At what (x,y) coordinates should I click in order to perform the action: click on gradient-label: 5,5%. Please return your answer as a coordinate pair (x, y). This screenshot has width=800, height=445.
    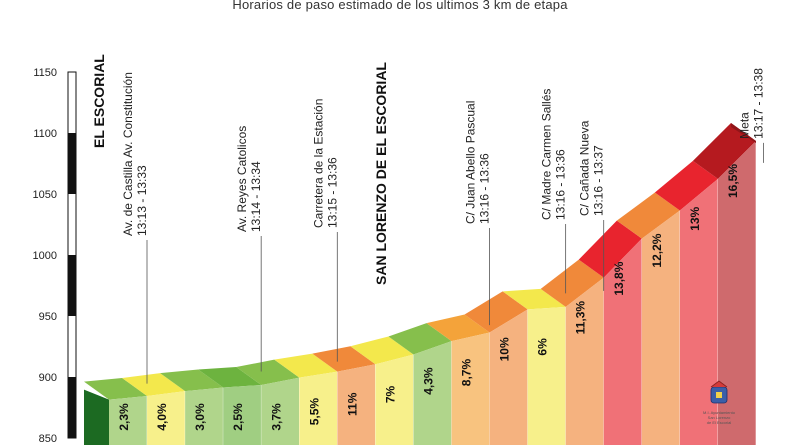
    Looking at the image, I should click on (314, 412).